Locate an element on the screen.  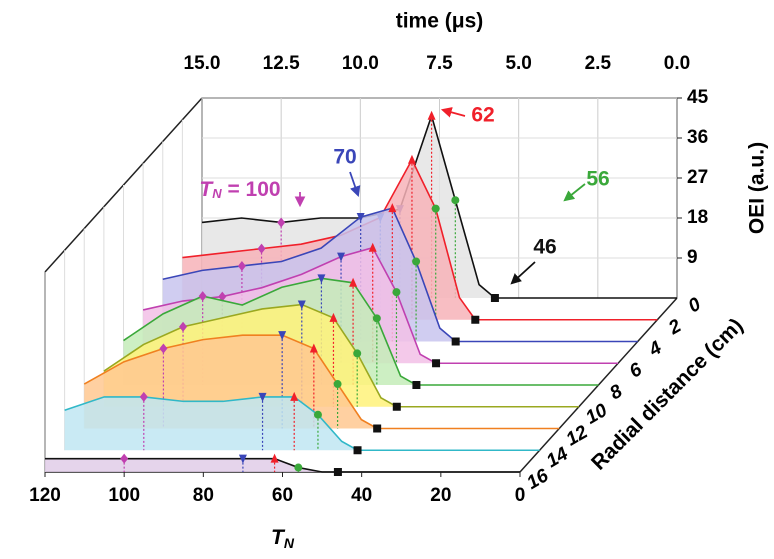
x2-tick-label: 12.5 is located at coordinates (281, 63).